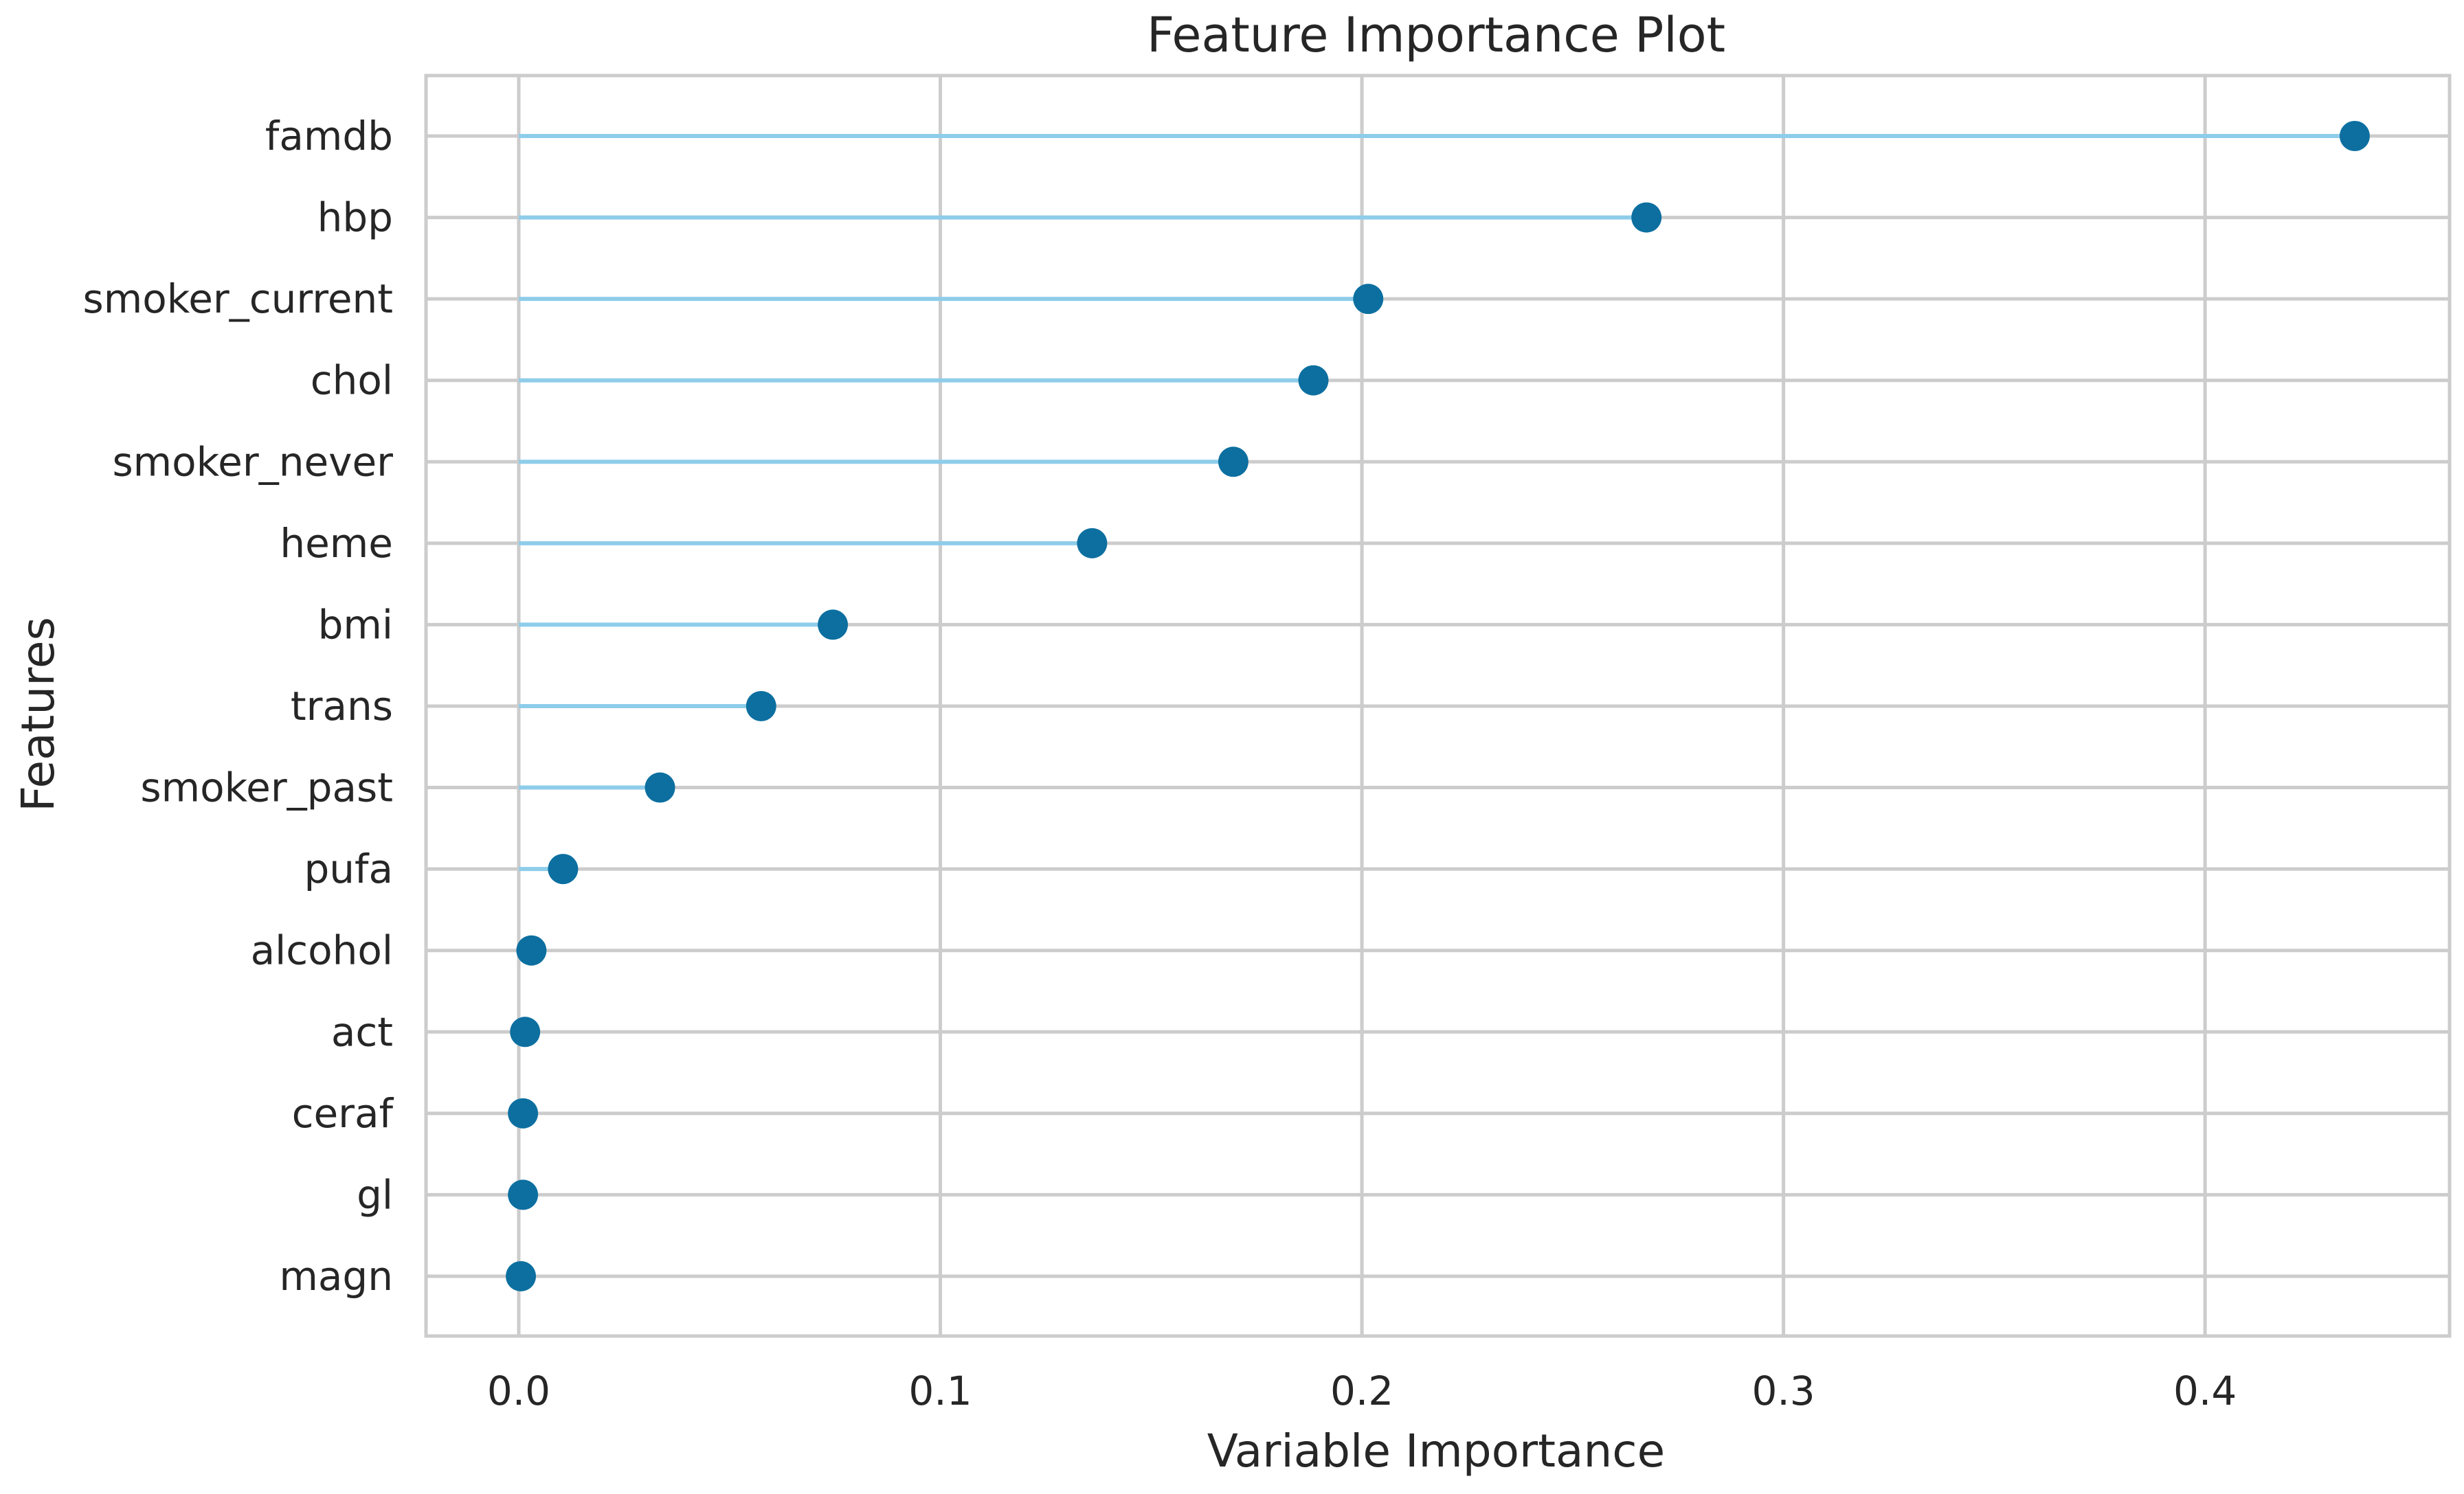 This screenshot has height=1494, width=2464. What do you see at coordinates (355, 217) in the screenshot?
I see `y-tick-label-hbp: hbp` at bounding box center [355, 217].